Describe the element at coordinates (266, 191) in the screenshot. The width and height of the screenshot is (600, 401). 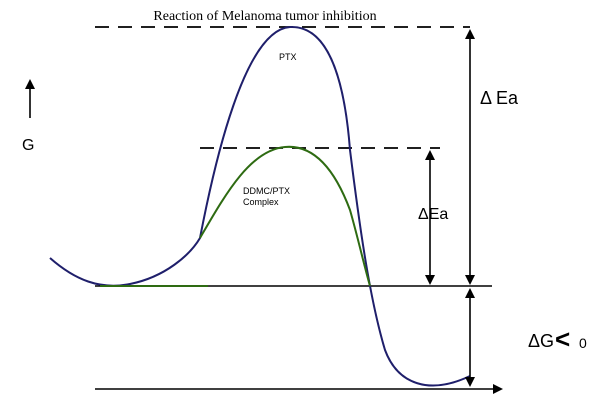
I see `complex-curve-label-line1: DDMC/PTX` at that location.